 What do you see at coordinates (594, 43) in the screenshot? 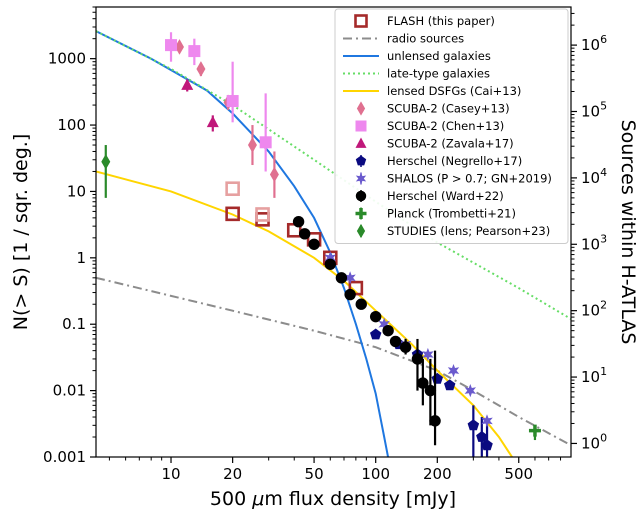
I see `y2-tick-label-6: 10⁶` at bounding box center [594, 43].